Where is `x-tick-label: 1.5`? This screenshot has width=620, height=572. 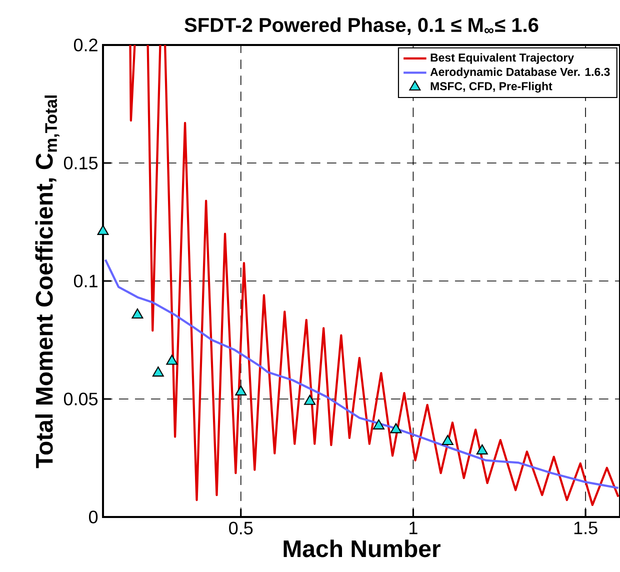 x-tick-label: 1.5 is located at coordinates (586, 528).